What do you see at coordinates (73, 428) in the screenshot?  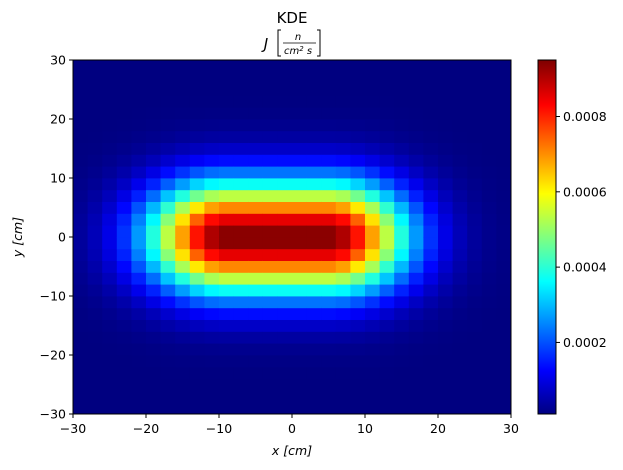 I see `x-tick-label: −30` at bounding box center [73, 428].